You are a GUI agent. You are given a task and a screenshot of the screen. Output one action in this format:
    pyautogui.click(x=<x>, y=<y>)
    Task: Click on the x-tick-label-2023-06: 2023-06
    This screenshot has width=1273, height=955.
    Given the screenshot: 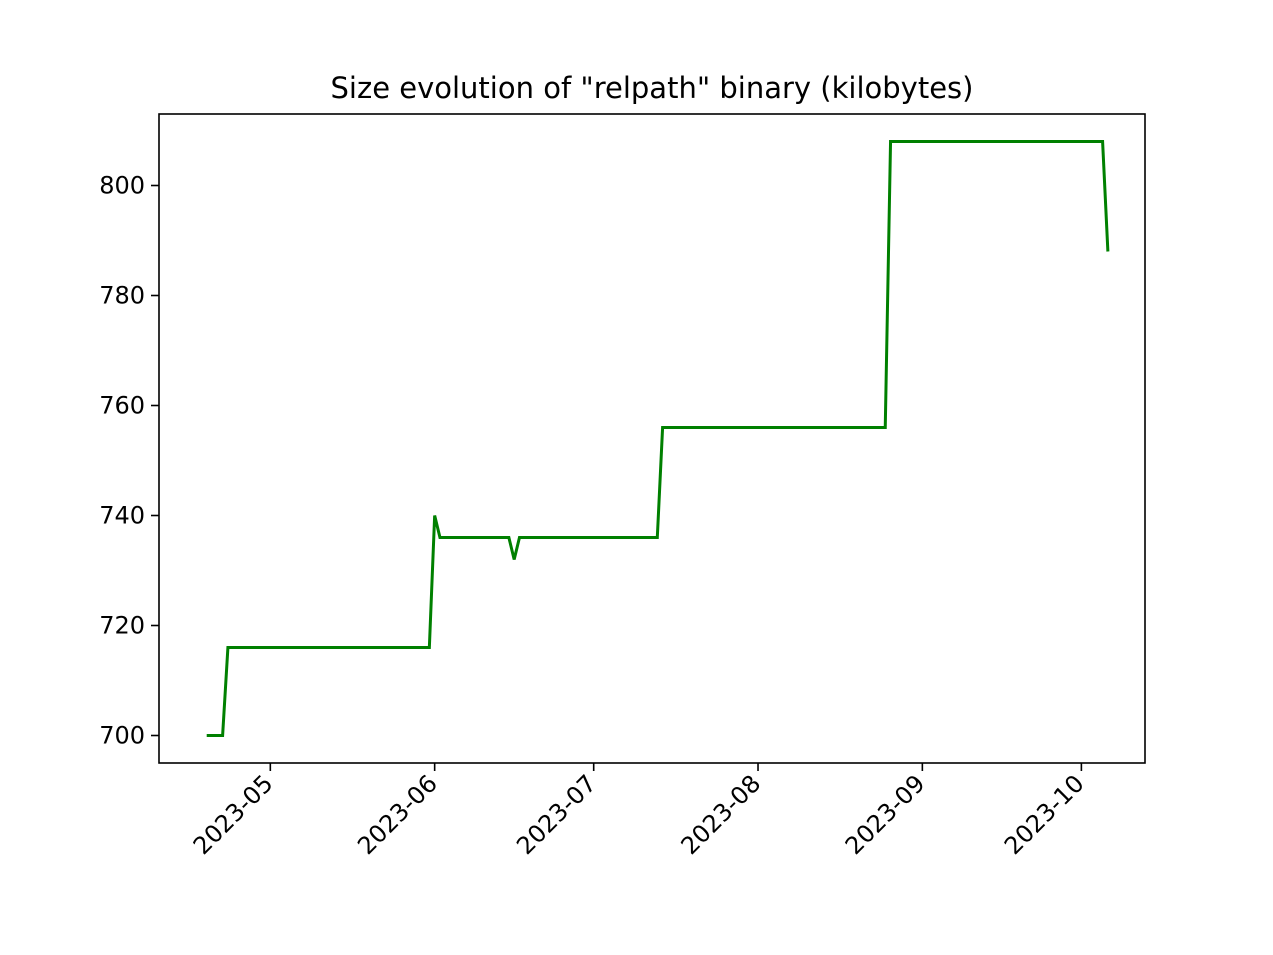 What is the action you would take?
    pyautogui.click(x=397, y=814)
    